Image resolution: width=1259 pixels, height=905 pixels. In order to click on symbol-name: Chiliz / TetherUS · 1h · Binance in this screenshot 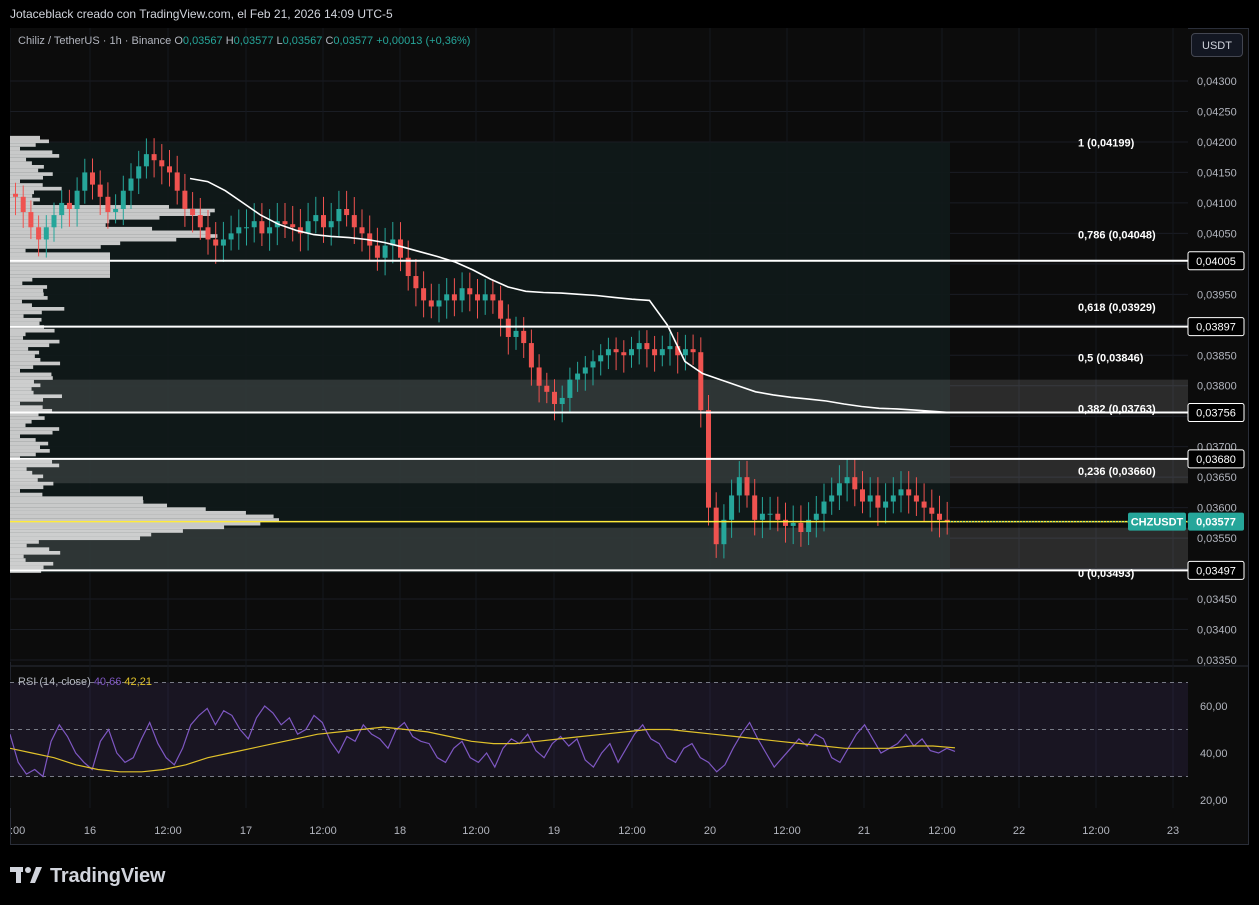, I will do `click(95, 41)`.